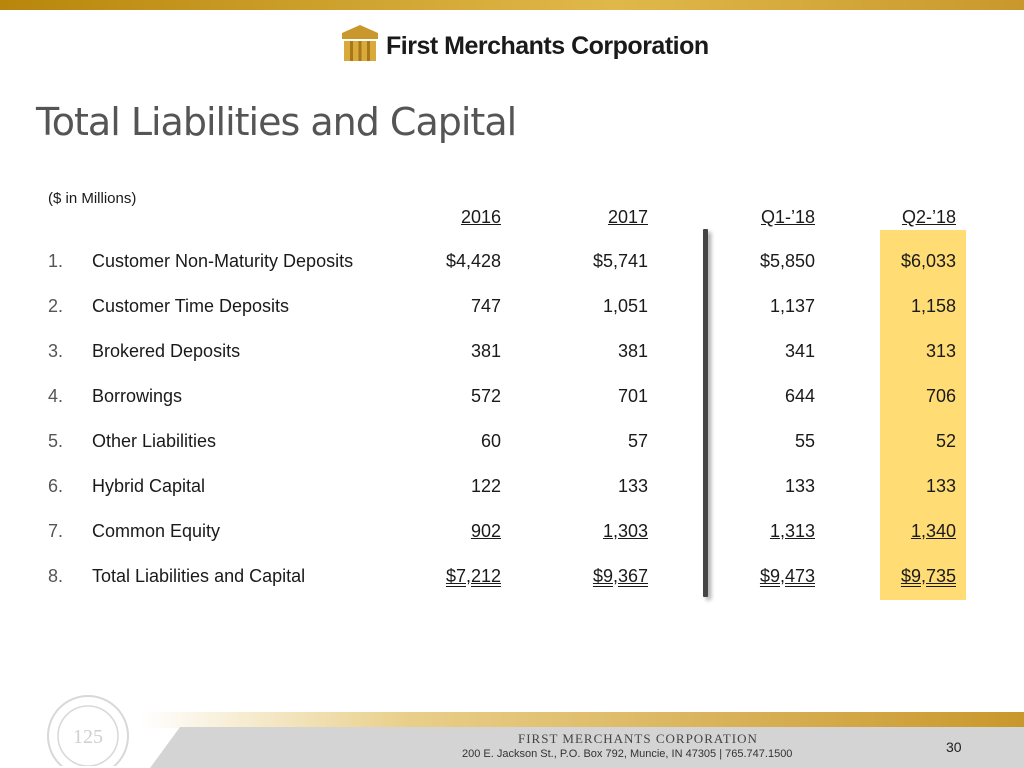 The height and width of the screenshot is (768, 1024). What do you see at coordinates (620, 576) in the screenshot?
I see `value-2017: $9,367` at bounding box center [620, 576].